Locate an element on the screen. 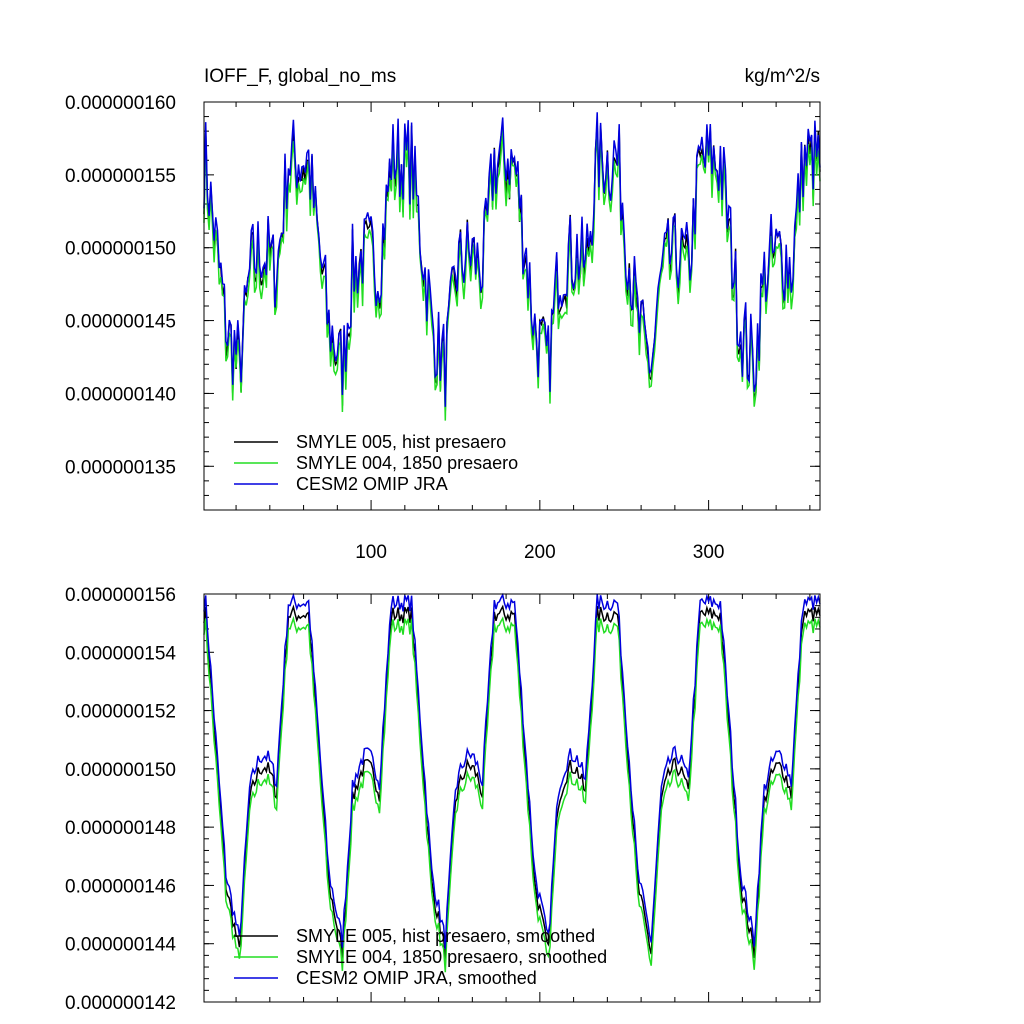  legend-entry: CESM2 OMIP JRA is located at coordinates (372, 484).